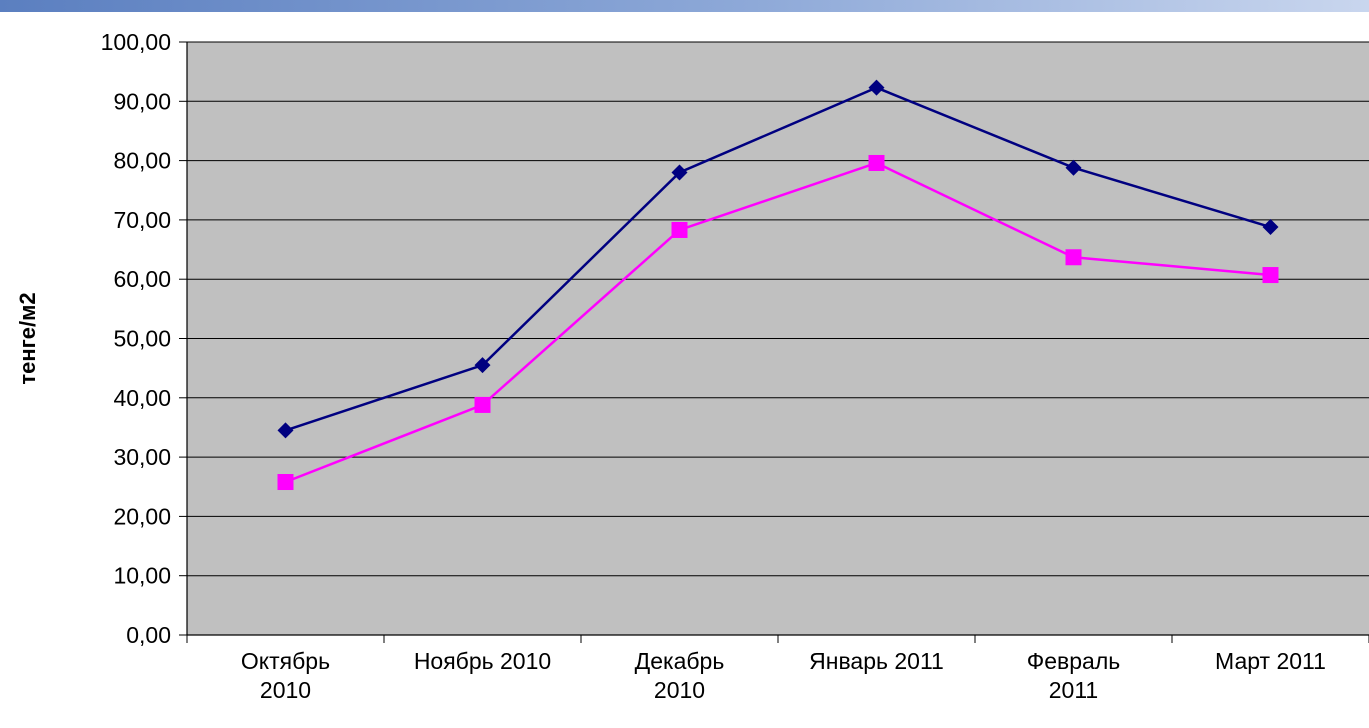 This screenshot has height=728, width=1369. Describe the element at coordinates (876, 661) in the screenshot. I see `x-tick-label: Январь 2011` at that location.